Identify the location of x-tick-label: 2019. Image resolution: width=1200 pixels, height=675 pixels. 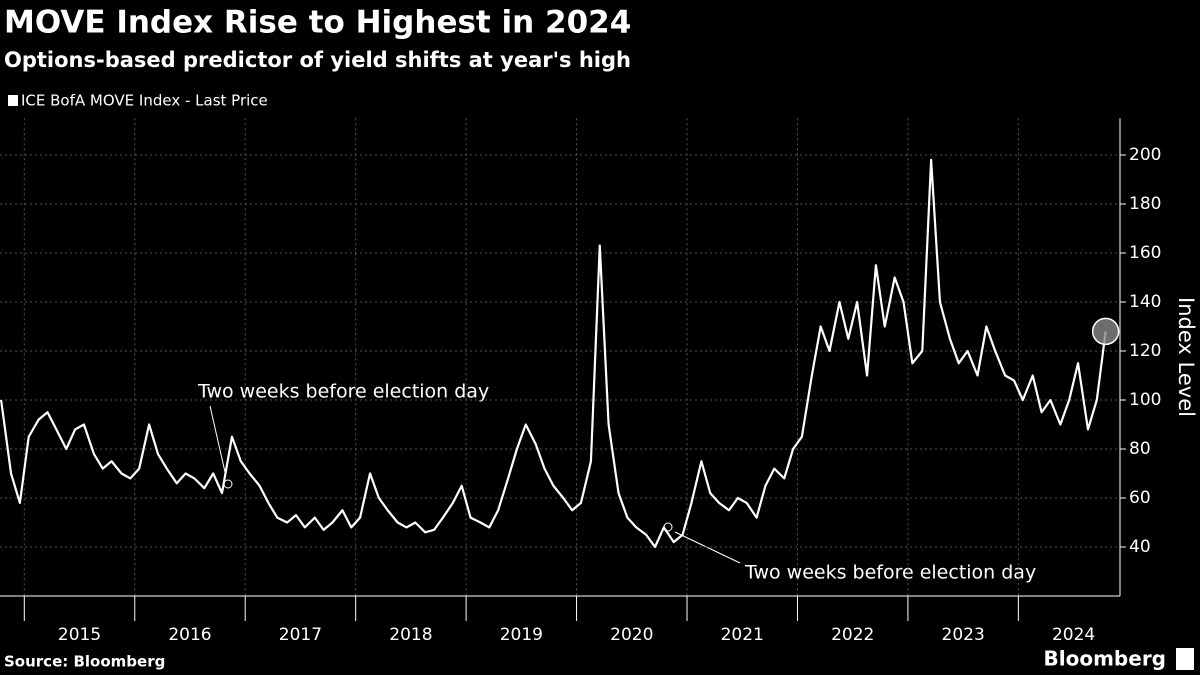
(521, 635).